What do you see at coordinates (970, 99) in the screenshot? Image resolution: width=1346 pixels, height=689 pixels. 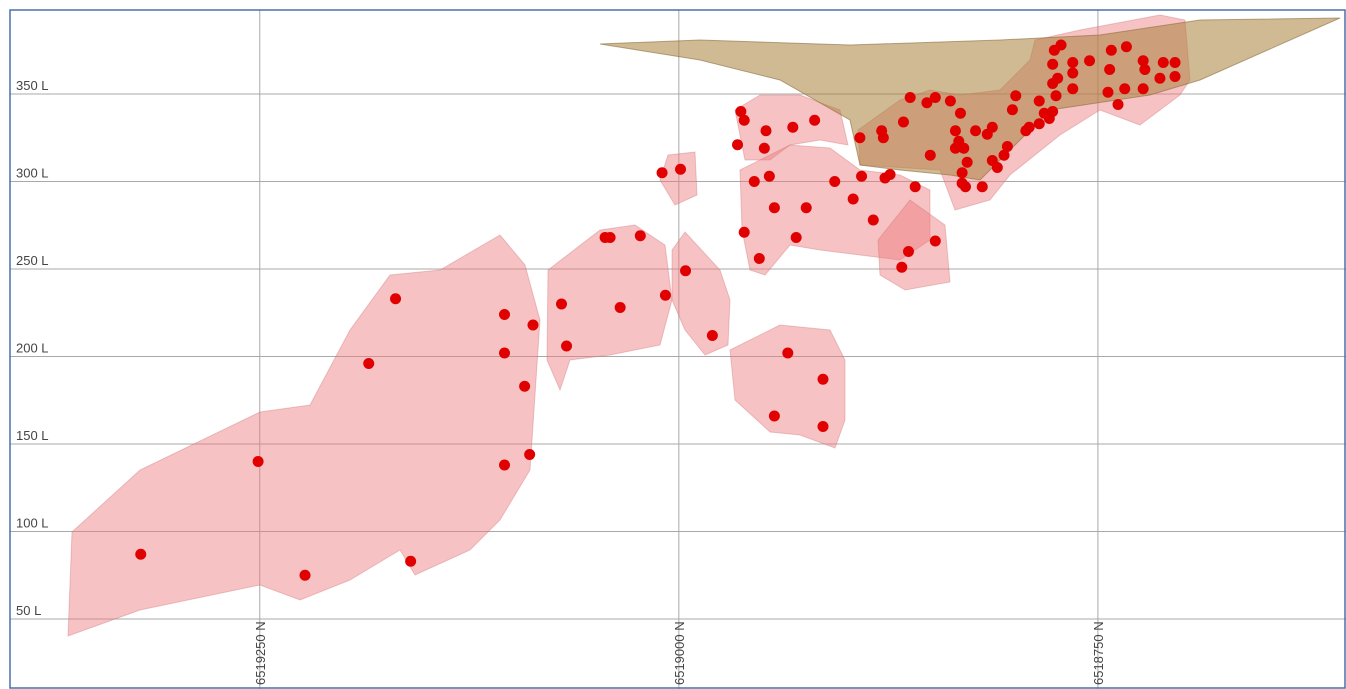 I see `pit-surface` at bounding box center [970, 99].